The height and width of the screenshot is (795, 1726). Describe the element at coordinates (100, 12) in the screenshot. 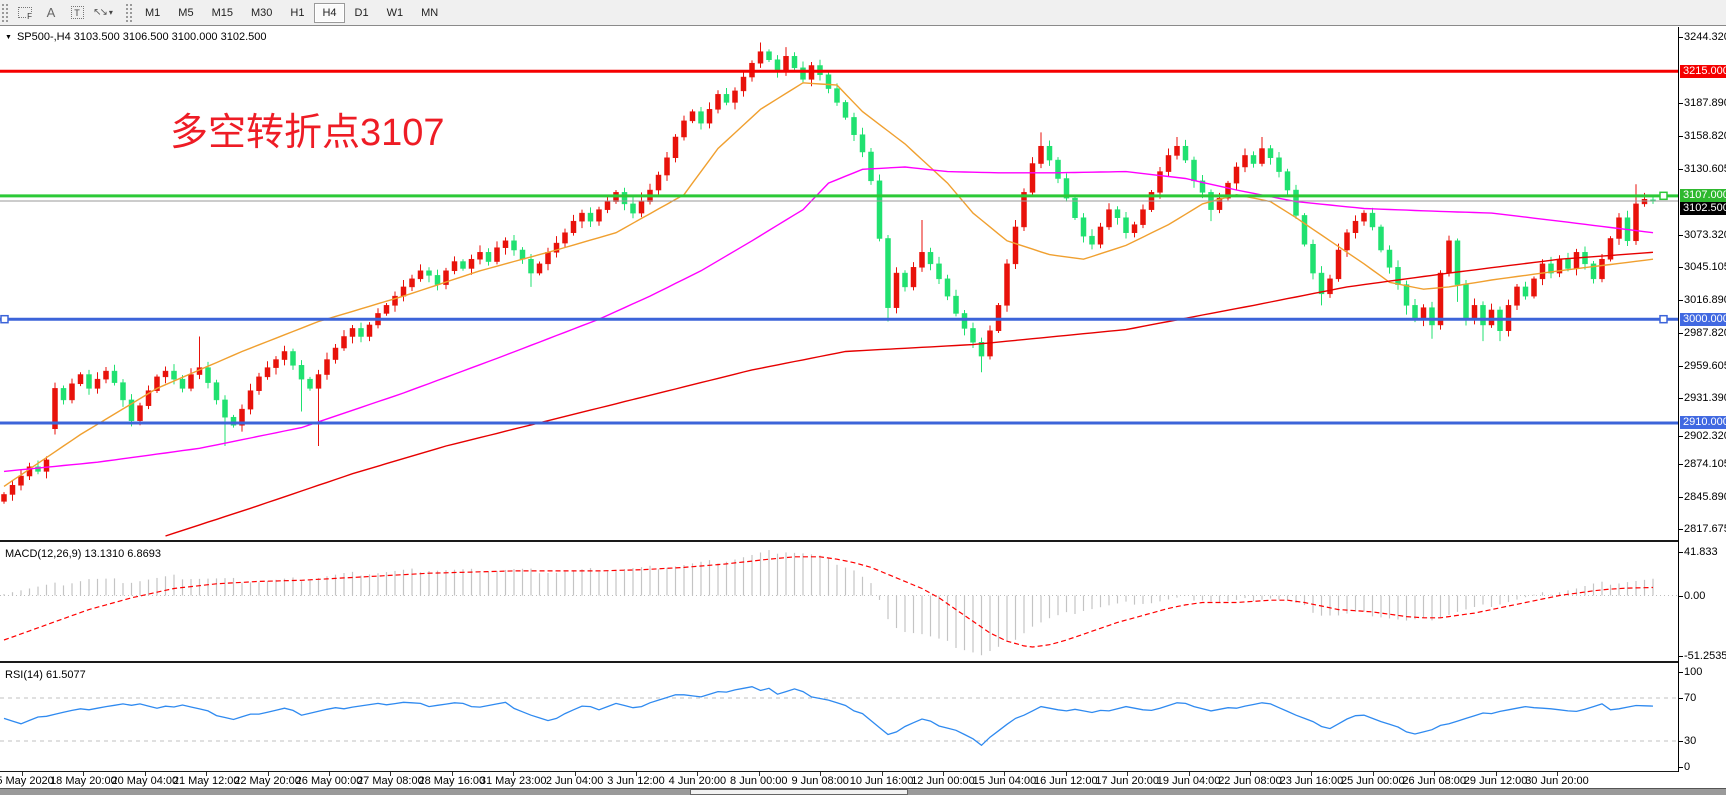

I see `arrows-icon: ↖↘` at that location.